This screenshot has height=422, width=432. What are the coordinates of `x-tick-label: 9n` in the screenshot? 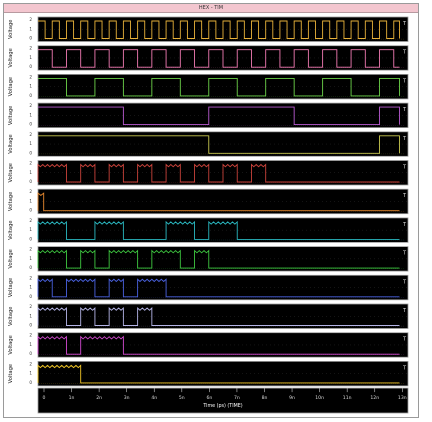 It's located at (292, 398).